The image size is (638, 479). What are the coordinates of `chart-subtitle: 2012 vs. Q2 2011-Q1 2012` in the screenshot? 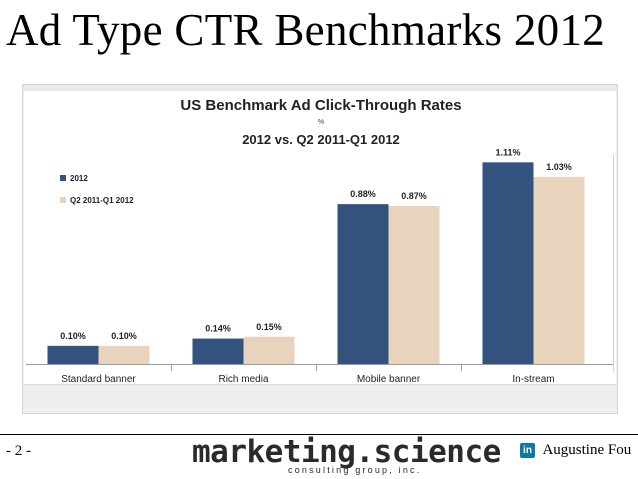 It's located at (321, 139).